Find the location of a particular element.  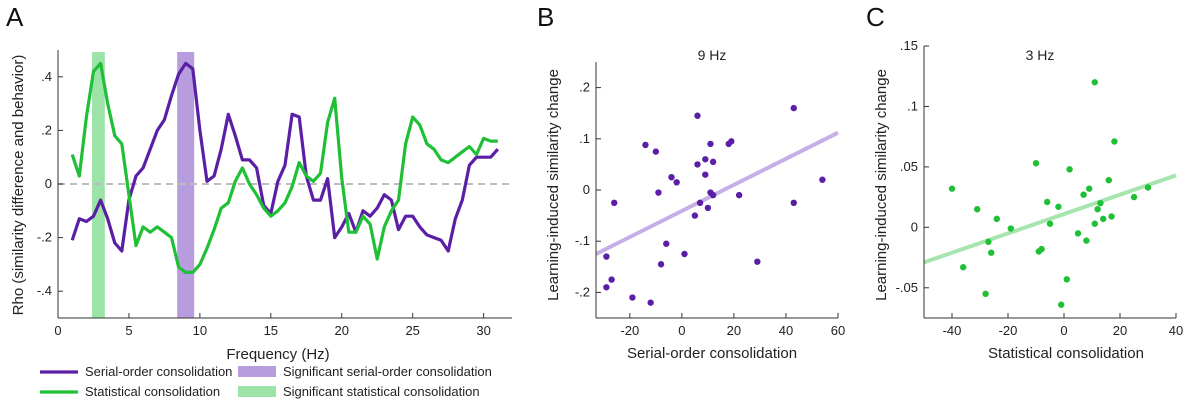

panel-b-points is located at coordinates (714, 205).